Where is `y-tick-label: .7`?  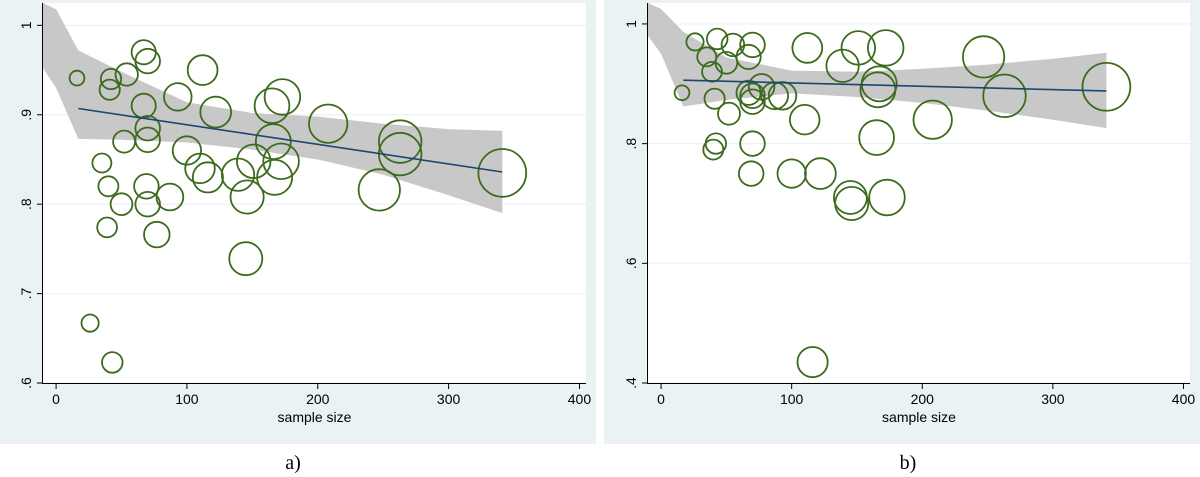 y-tick-label: .7 is located at coordinates (26, 294).